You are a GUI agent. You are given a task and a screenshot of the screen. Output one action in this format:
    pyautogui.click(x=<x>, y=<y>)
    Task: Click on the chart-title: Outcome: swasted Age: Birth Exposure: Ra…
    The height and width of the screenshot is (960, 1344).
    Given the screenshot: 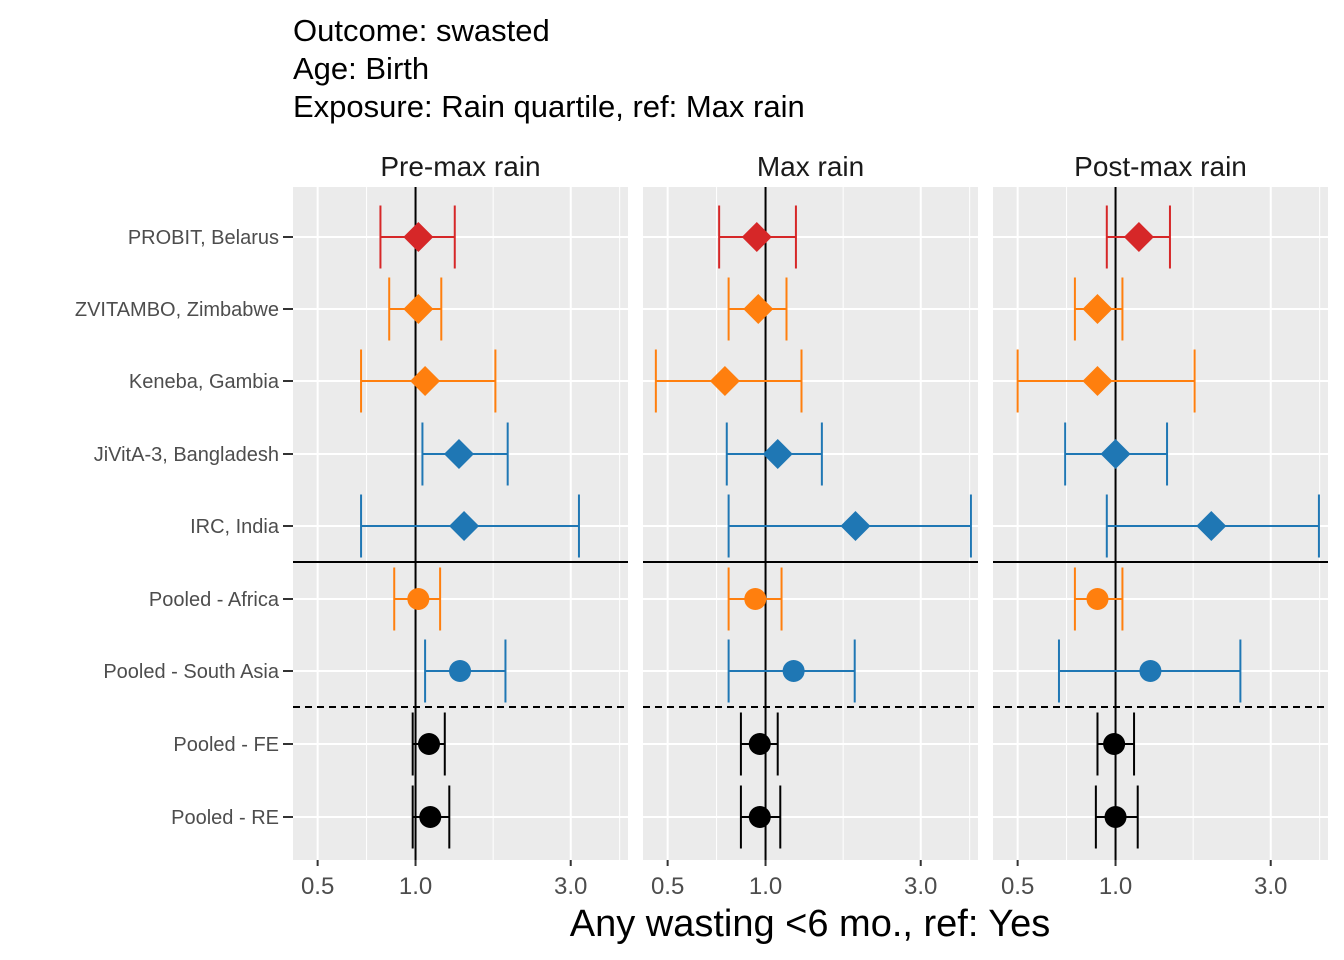 What is the action you would take?
    pyautogui.click(x=549, y=68)
    